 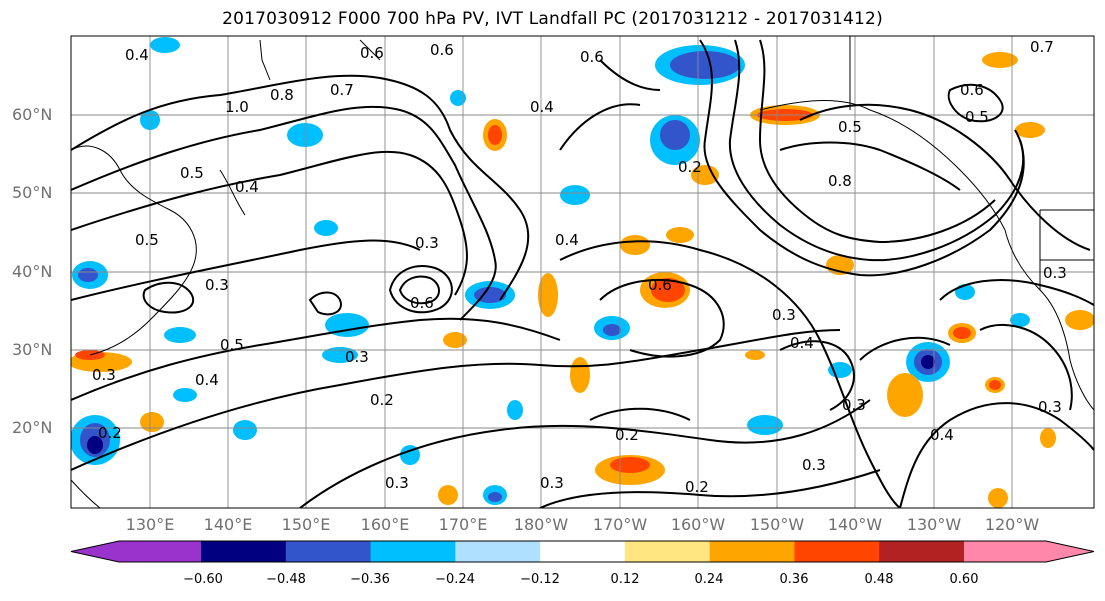 What do you see at coordinates (32, 192) in the screenshot?
I see `lat-label-50n: 50°N` at bounding box center [32, 192].